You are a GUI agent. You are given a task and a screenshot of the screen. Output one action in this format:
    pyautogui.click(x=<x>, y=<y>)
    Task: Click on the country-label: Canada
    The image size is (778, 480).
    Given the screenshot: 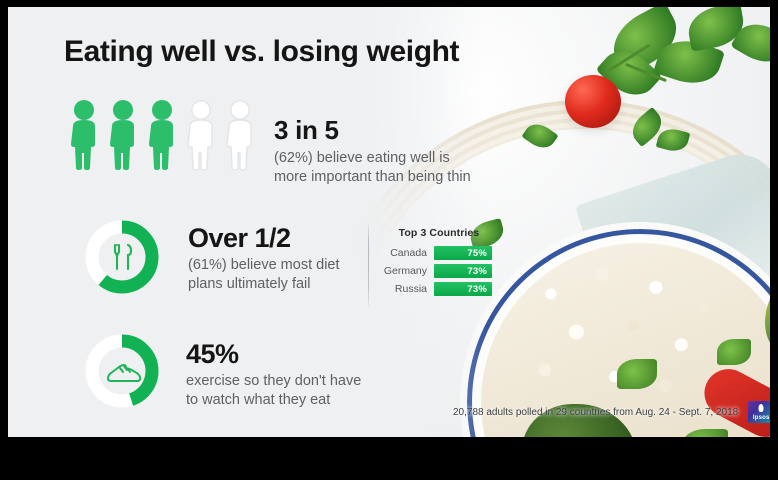 What is the action you would take?
    pyautogui.click(x=408, y=253)
    